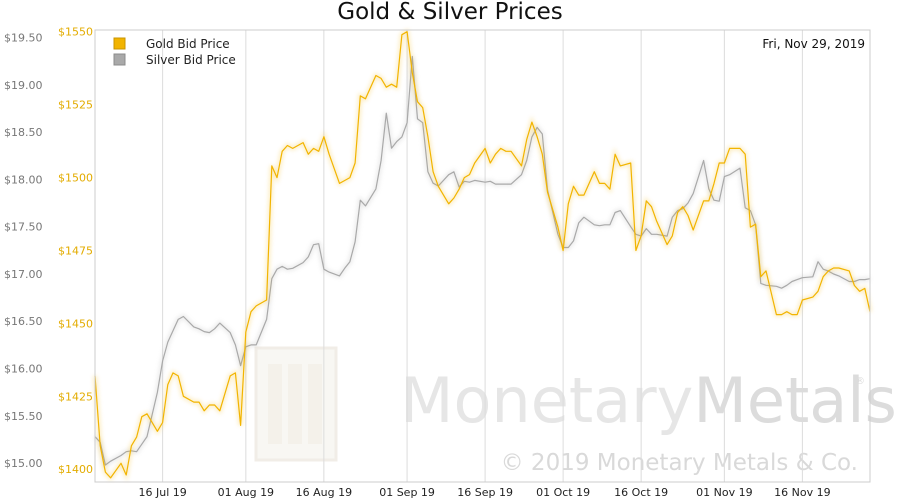 The image size is (900, 500). I want to click on legend: Gold Bid Price Silver Bid Price, so click(174, 52).